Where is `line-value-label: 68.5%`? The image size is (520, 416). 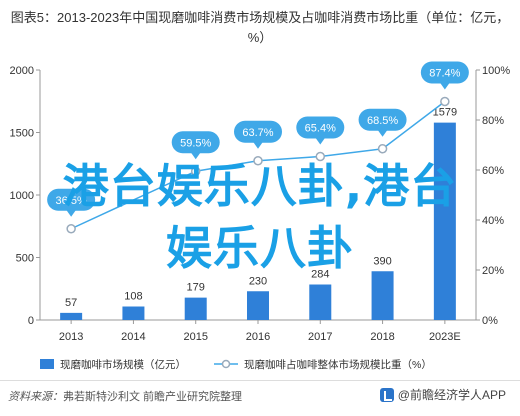
line-value-label: 68.5% is located at coordinates (382, 121).